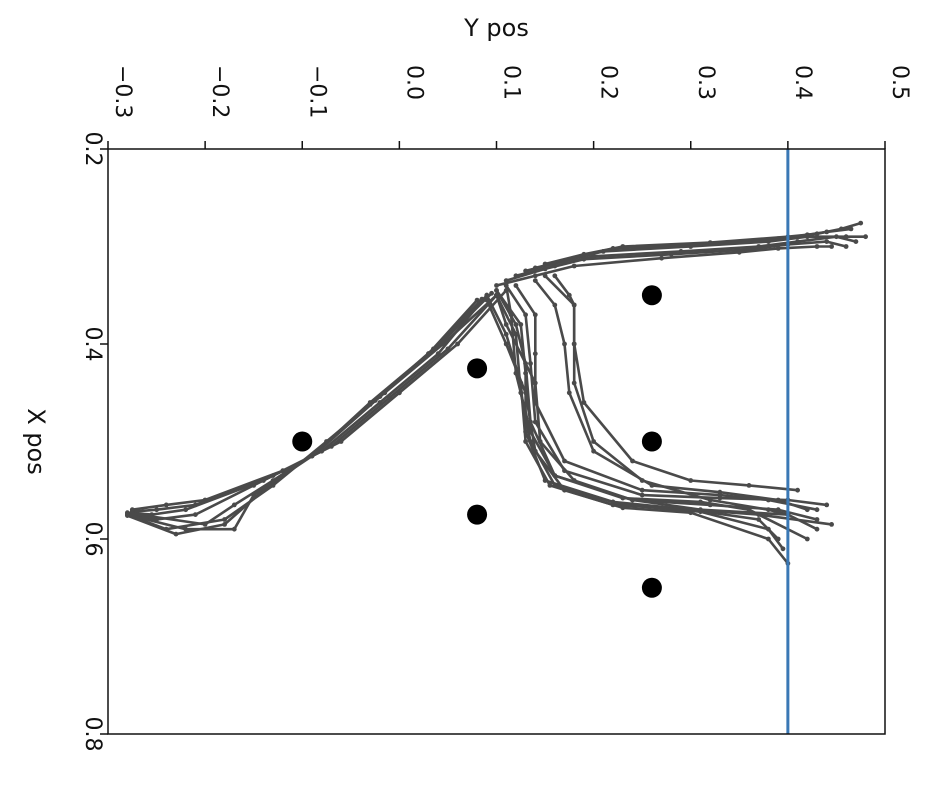 The image size is (948, 788). What do you see at coordinates (413, 82) in the screenshot?
I see `y-tick-label: 0.0` at bounding box center [413, 82].